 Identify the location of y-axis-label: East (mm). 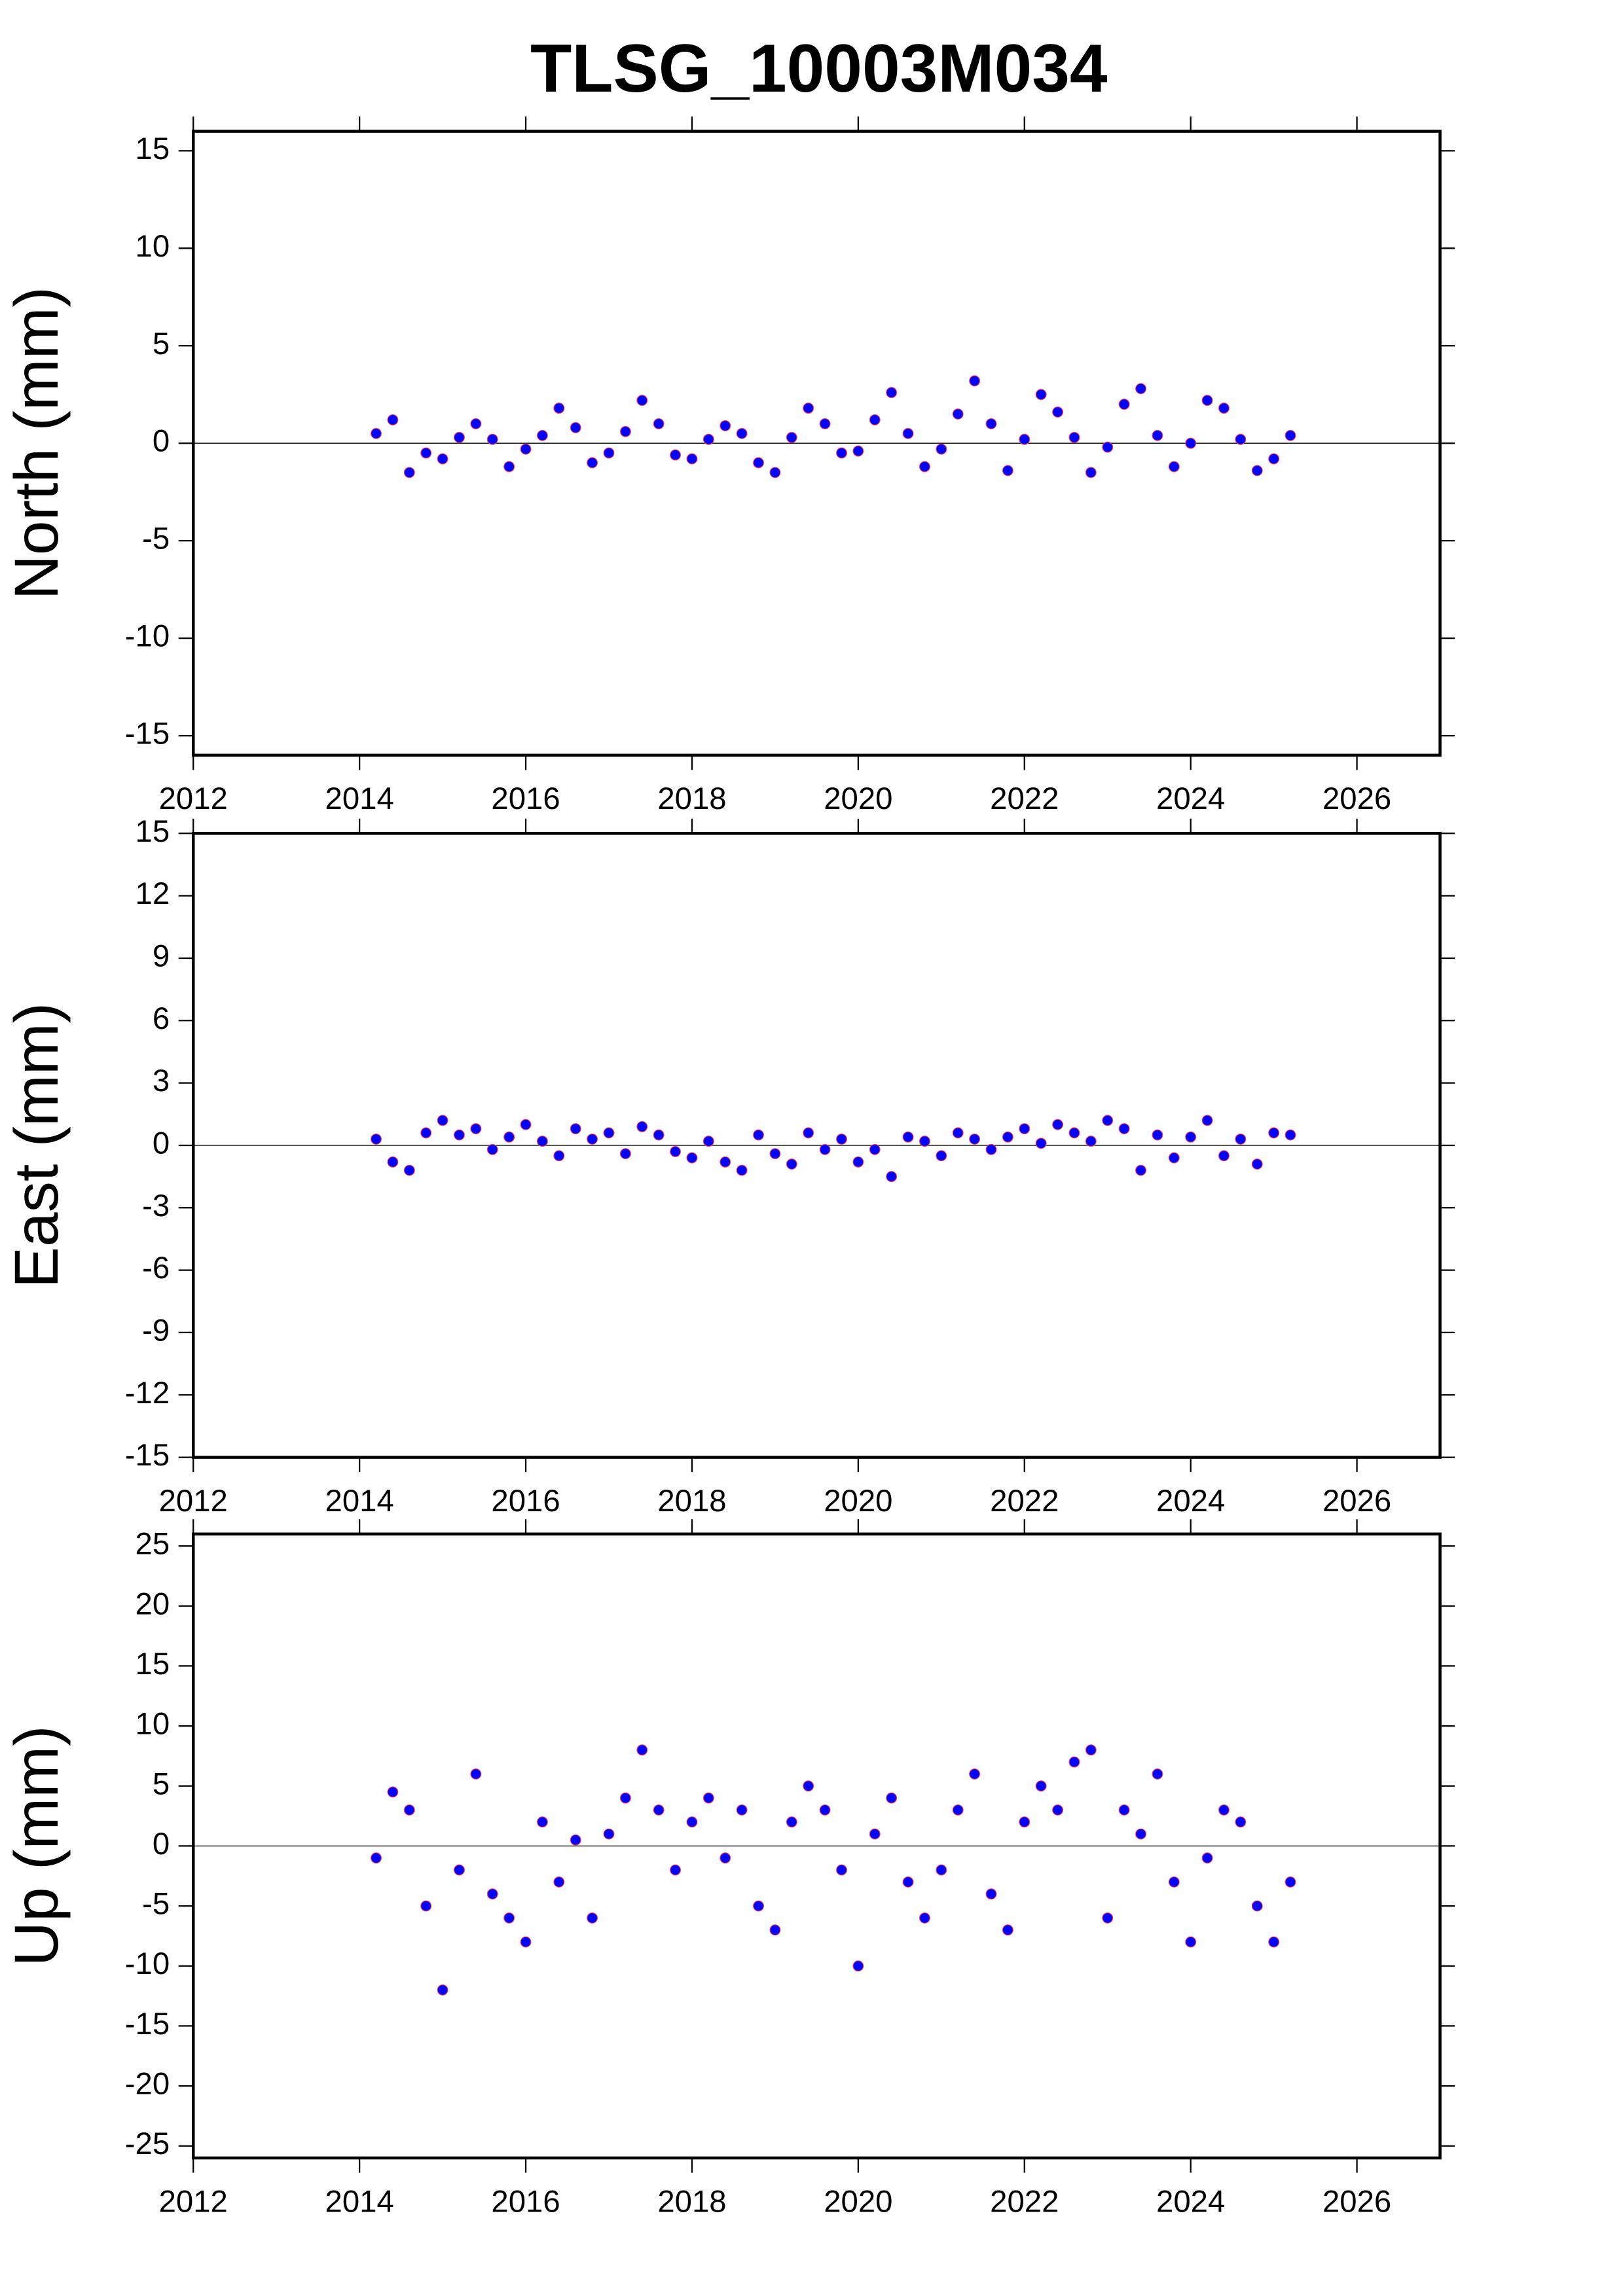
(36, 1145).